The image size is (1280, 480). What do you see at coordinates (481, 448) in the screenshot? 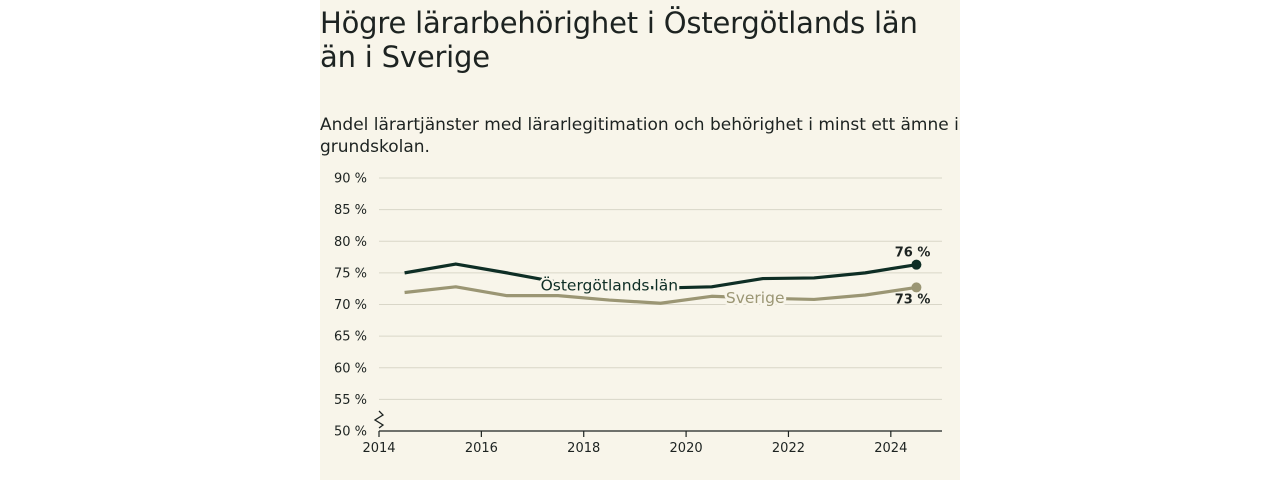
I see `x-tick-label: 2016` at bounding box center [481, 448].